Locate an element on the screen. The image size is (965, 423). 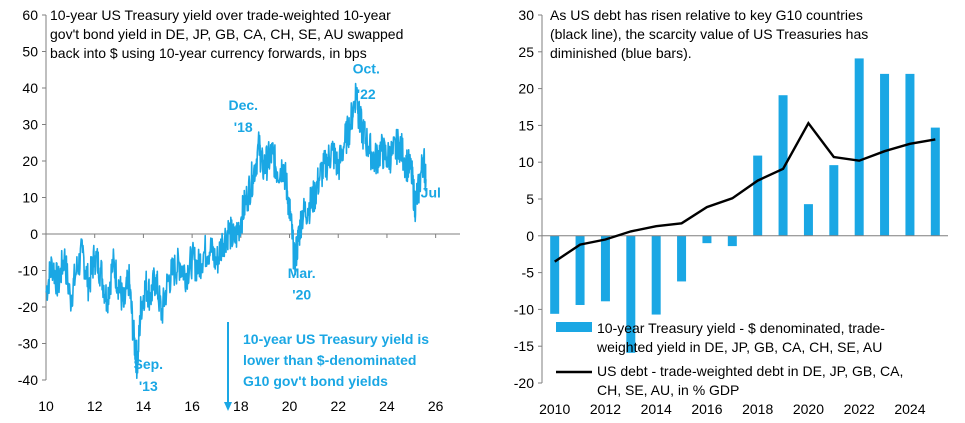
down-arrow-head is located at coordinates (228, 406).